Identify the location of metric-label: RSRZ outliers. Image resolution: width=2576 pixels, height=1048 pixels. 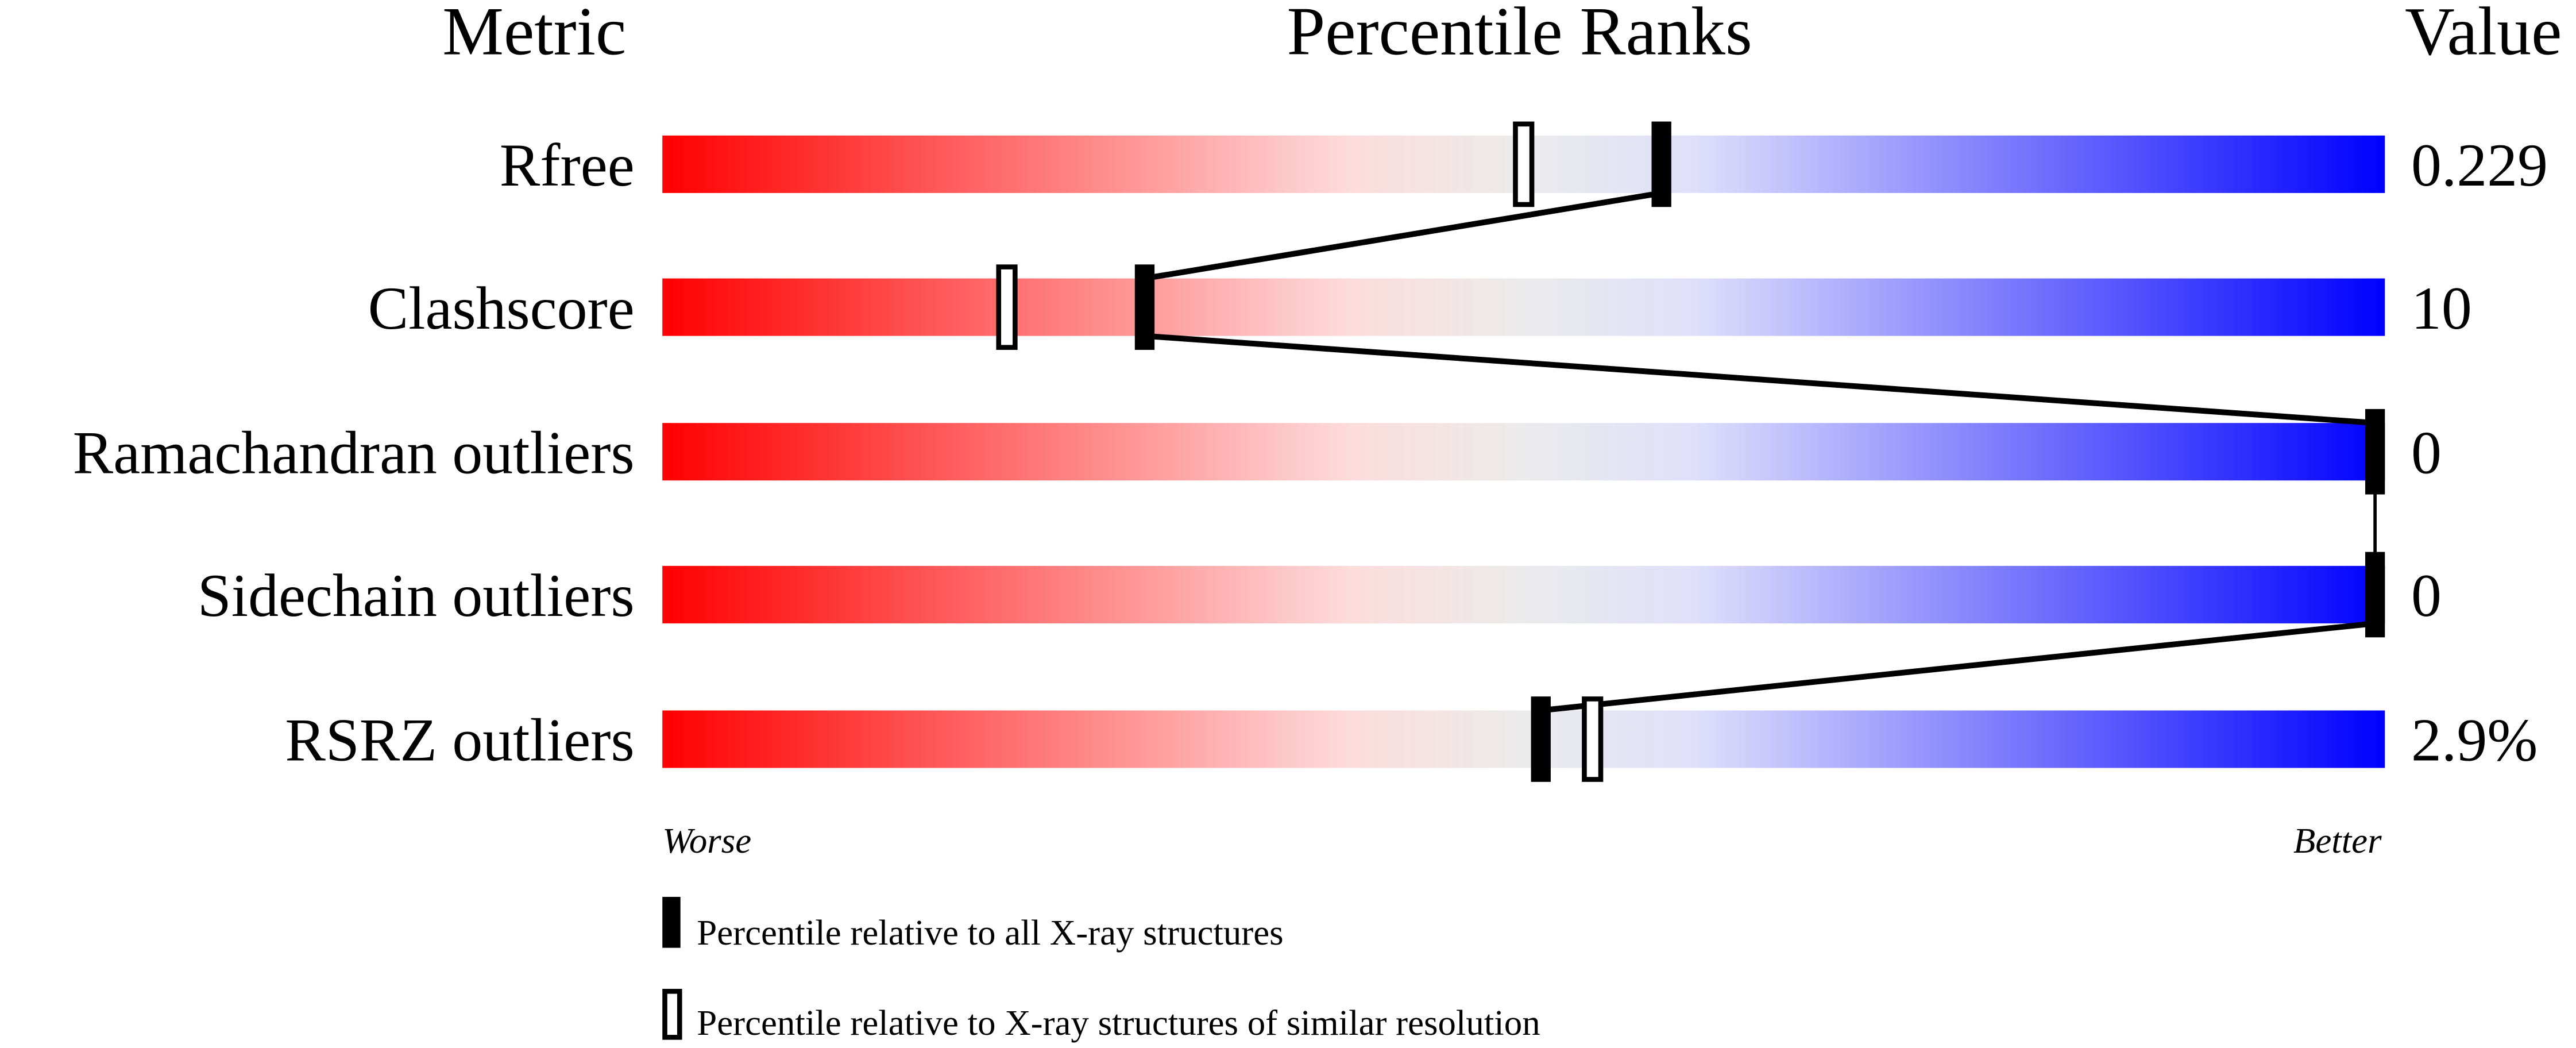
(459, 740).